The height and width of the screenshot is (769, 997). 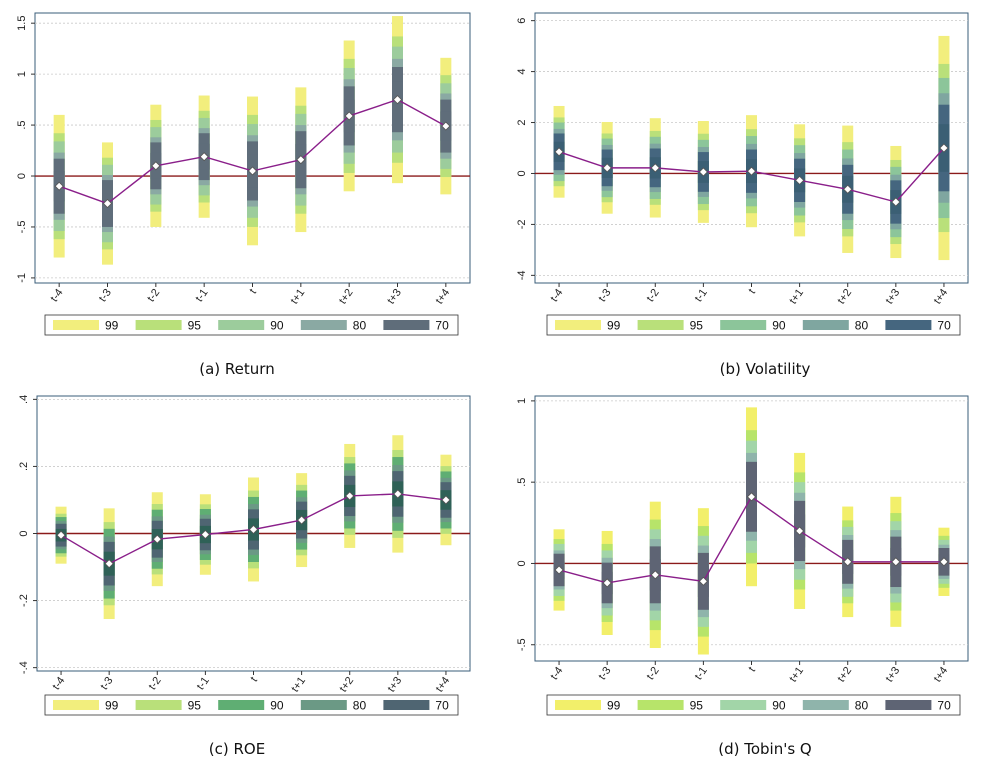 I want to click on y-tick-label: .5, so click(x=522, y=482).